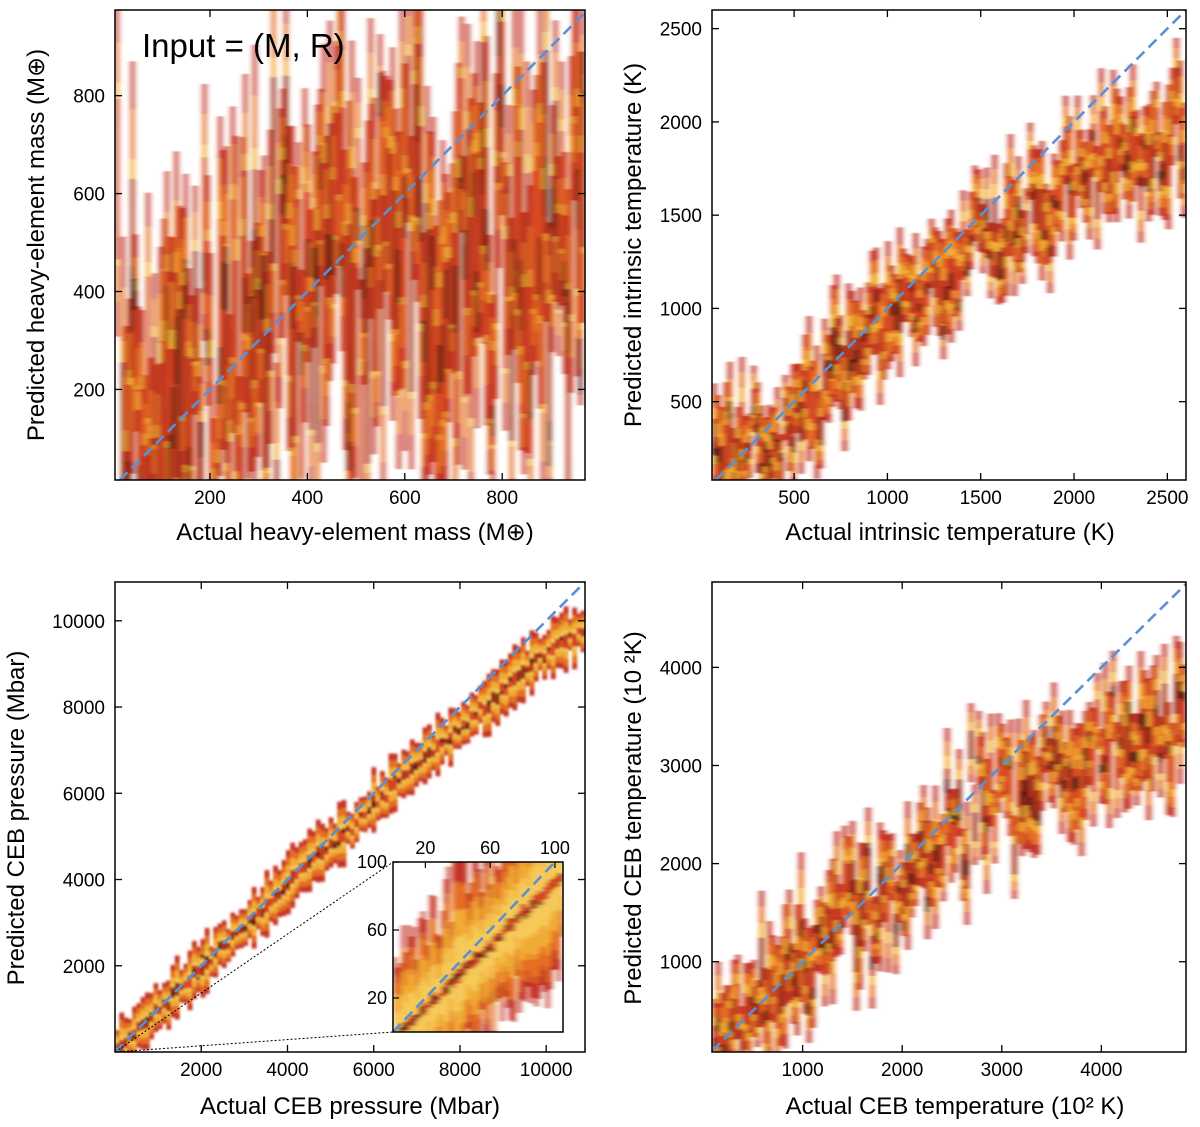 This screenshot has width=1200, height=1127. What do you see at coordinates (405, 498) in the screenshot?
I see `x-tick-label: 600` at bounding box center [405, 498].